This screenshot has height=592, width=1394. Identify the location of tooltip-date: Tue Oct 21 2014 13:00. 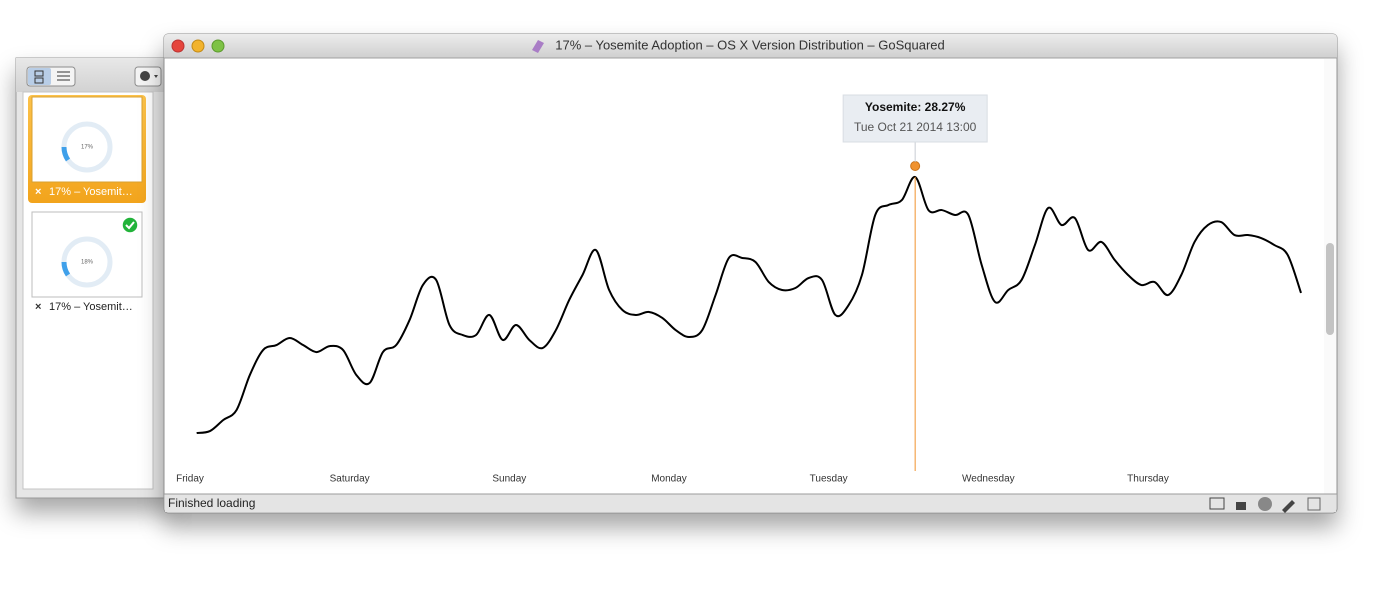
(915, 127).